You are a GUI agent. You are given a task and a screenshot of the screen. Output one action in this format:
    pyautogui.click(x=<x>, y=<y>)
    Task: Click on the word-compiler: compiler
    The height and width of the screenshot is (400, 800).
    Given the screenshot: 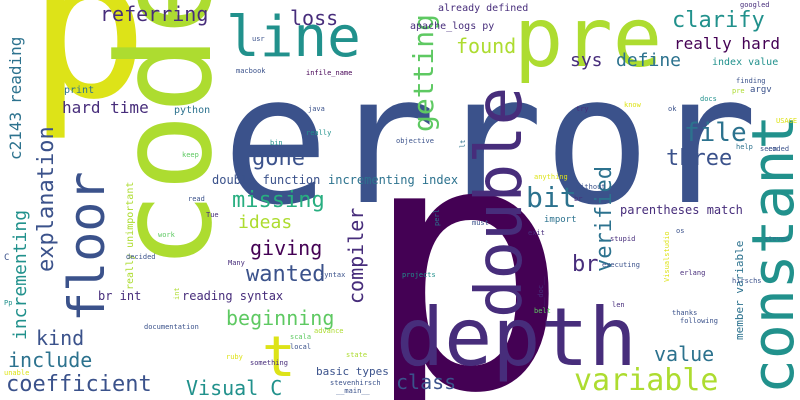 What is the action you would take?
    pyautogui.click(x=356, y=255)
    